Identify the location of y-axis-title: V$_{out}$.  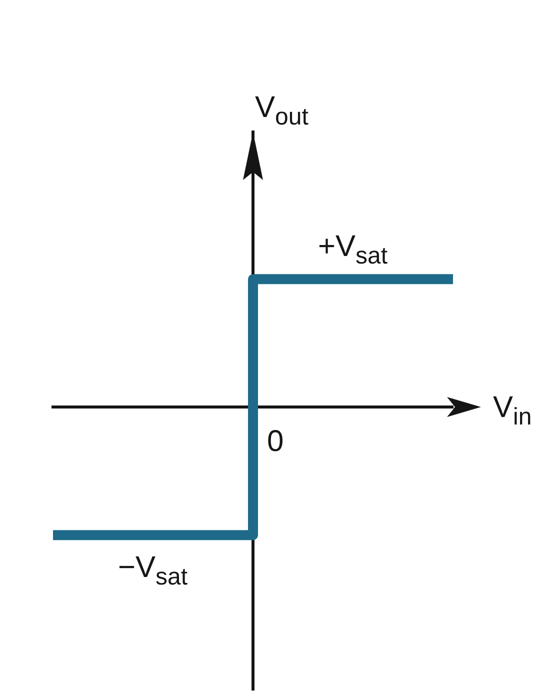
(281, 111).